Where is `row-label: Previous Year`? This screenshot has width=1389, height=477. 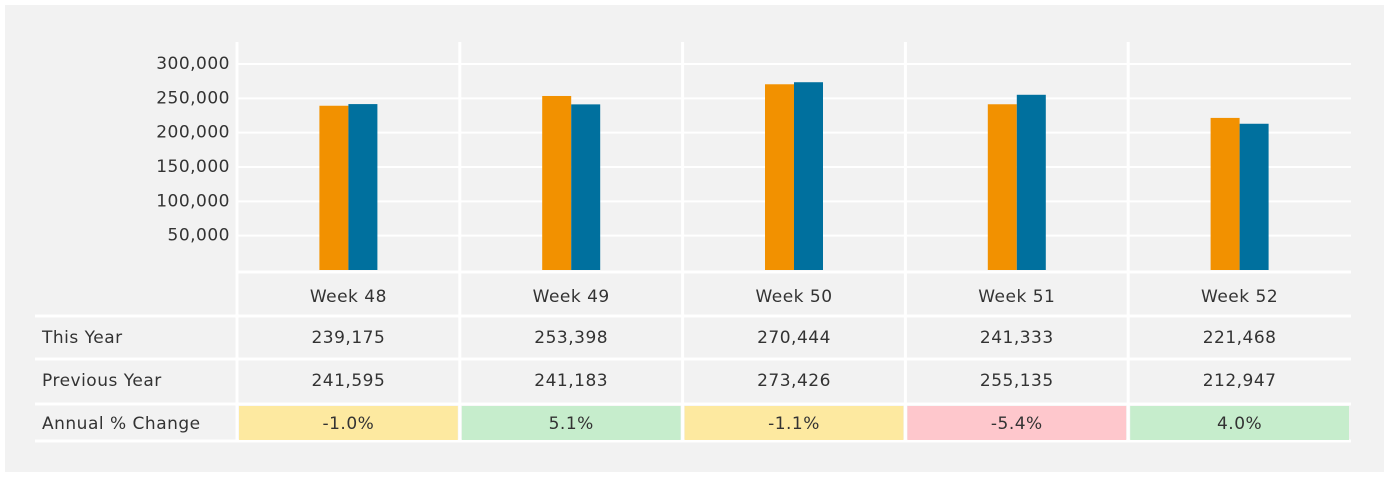
row-label: Previous Year is located at coordinates (102, 381).